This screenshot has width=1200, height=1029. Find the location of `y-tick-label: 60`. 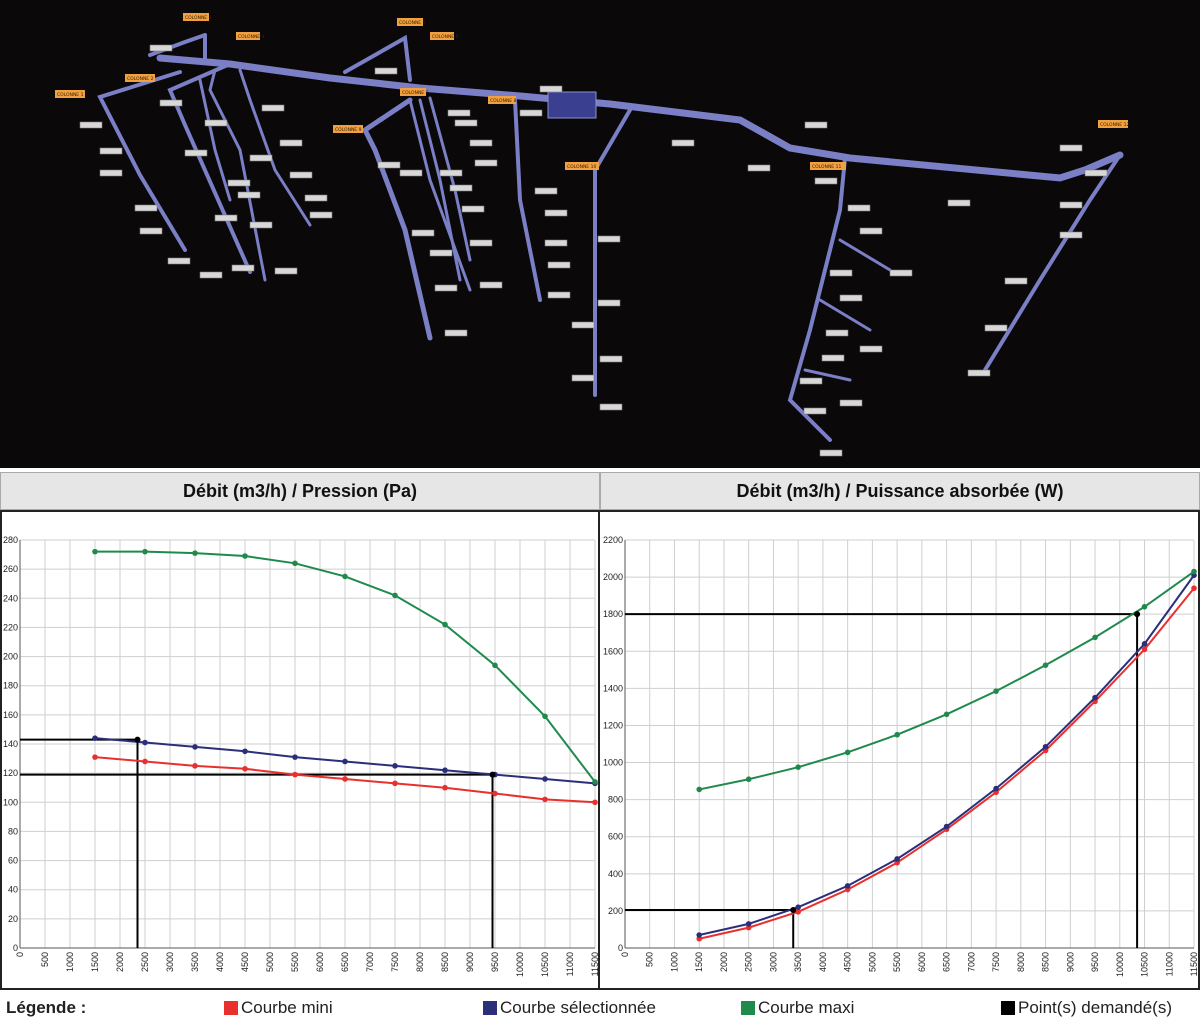

y-tick-label: 60 is located at coordinates (13, 861).